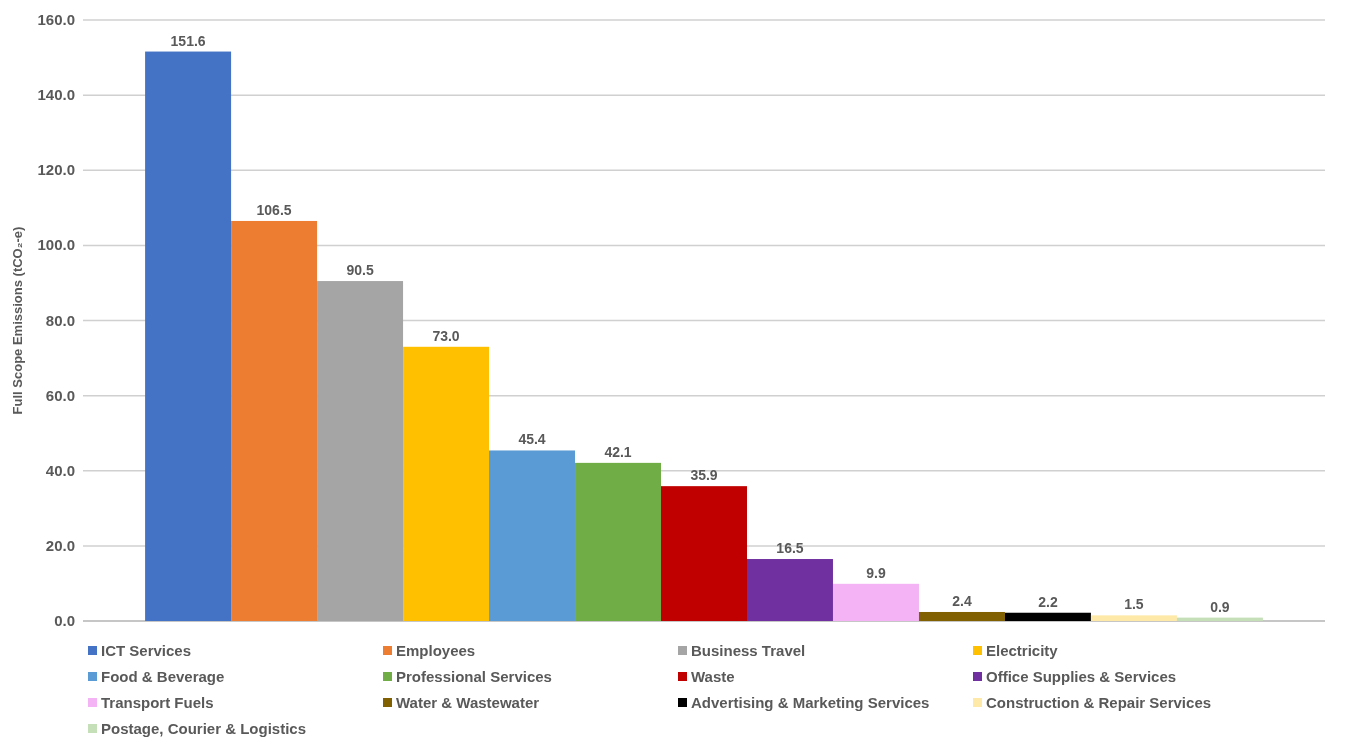 Image resolution: width=1359 pixels, height=744 pixels. I want to click on y-tick-label: 120.0, so click(56, 170).